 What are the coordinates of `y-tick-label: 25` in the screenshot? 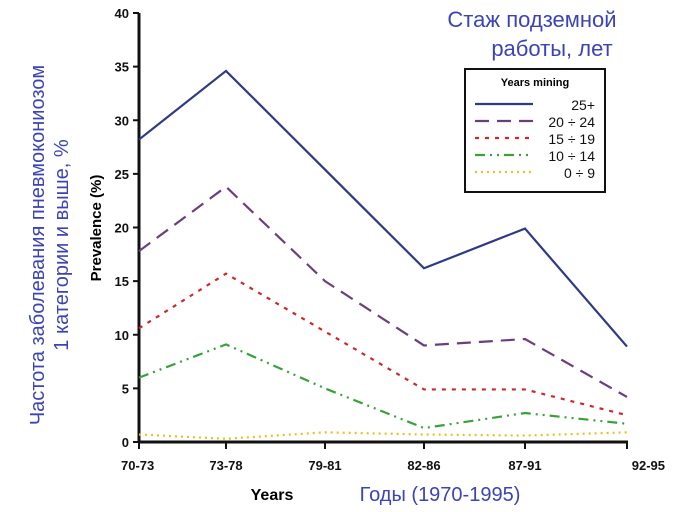 It's located at (122, 174).